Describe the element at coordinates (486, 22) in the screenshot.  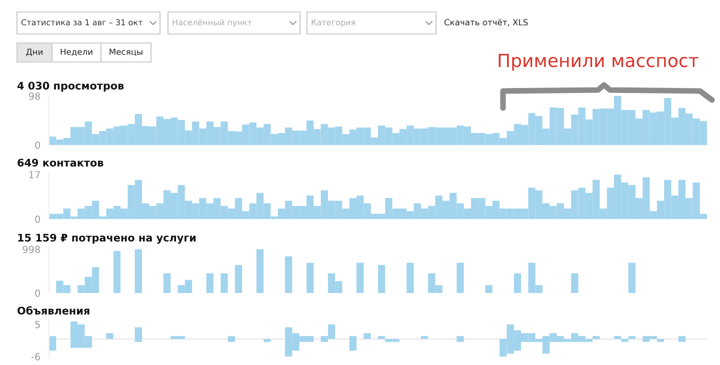
I see `text: Скачать отчёт, XLS` at that location.